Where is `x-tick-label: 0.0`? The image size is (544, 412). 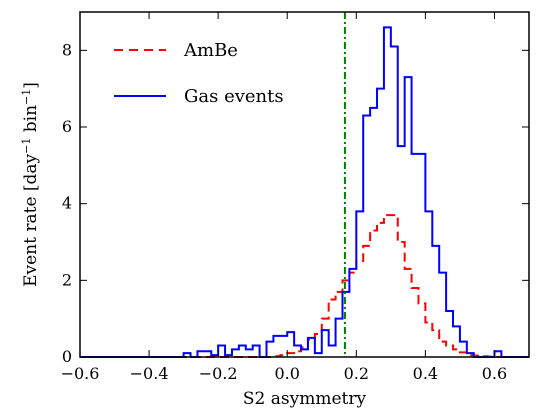 x-tick-label: 0.0 is located at coordinates (287, 373).